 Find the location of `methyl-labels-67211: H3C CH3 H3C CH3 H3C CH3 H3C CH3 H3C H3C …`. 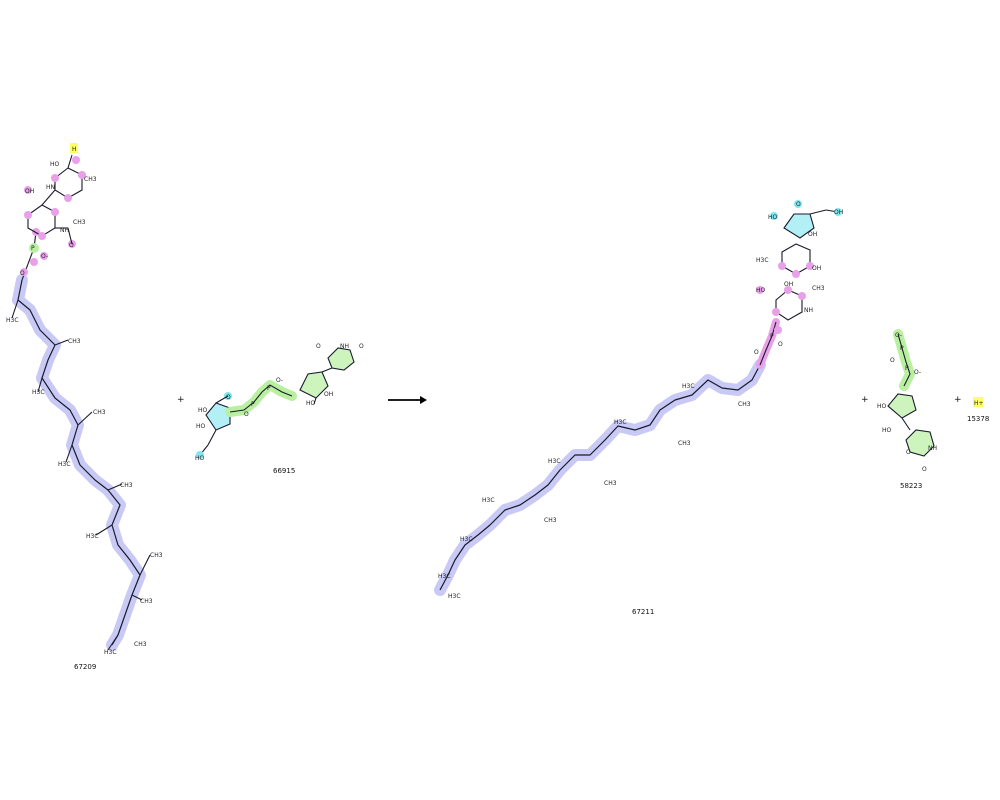

methyl-labels-67211: H3C CH3 H3C CH3 H3C CH3 H3C CH3 H3C H3C … is located at coordinates (594, 491).